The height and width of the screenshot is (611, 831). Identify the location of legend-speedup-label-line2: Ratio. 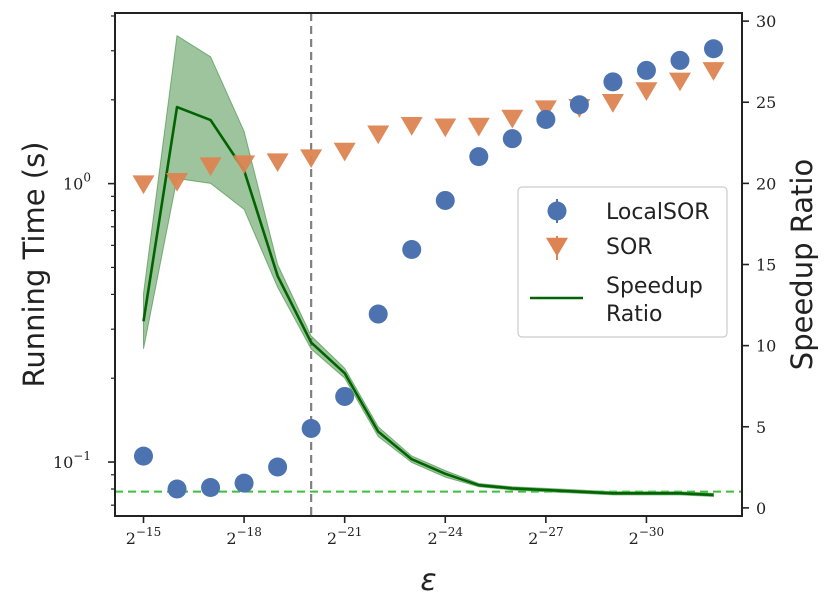
(634, 314).